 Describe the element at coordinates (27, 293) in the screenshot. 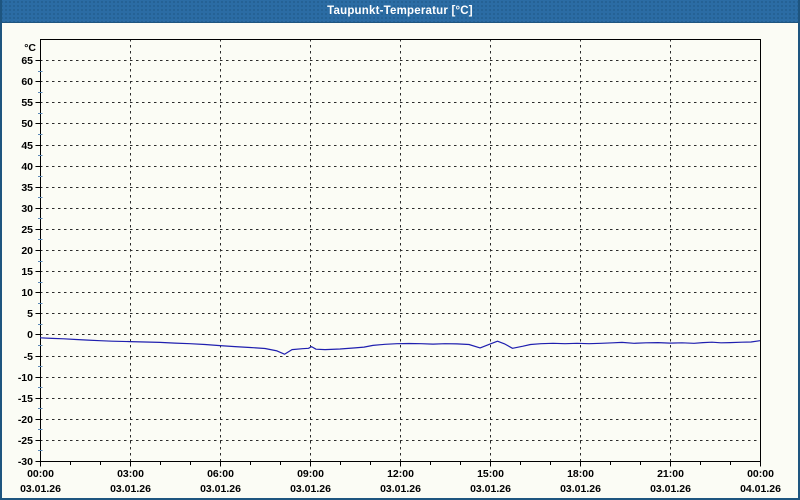

I see `y-tick-label: 10` at that location.